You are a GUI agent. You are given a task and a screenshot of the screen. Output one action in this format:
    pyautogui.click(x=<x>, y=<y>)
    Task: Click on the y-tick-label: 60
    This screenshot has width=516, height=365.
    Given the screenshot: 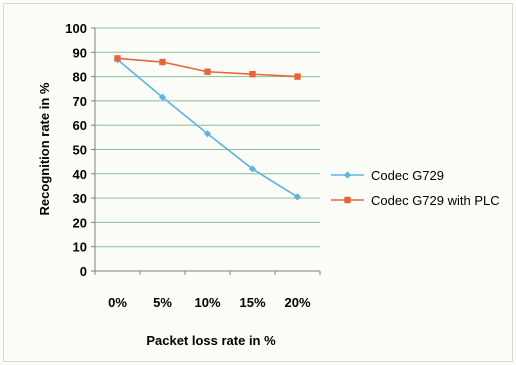 What is the action you would take?
    pyautogui.click(x=80, y=125)
    